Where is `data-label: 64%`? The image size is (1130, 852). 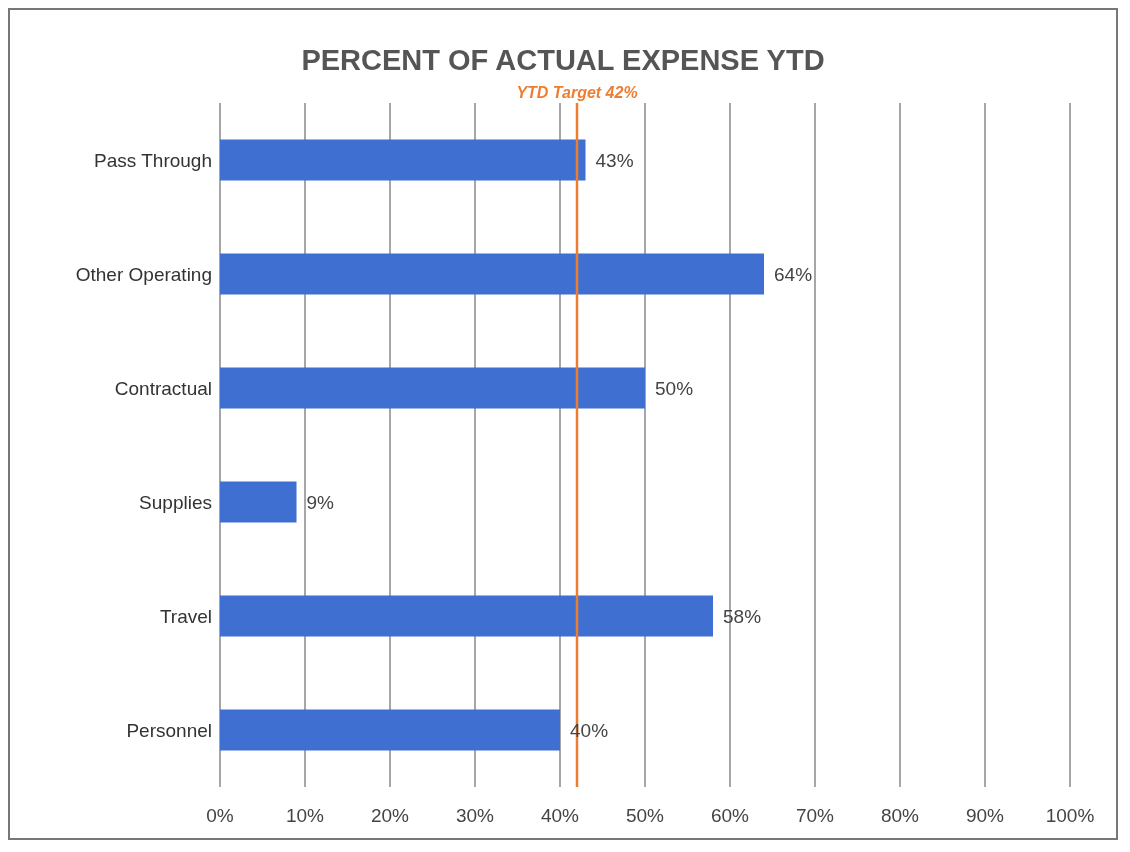
data-label: 64% is located at coordinates (793, 274).